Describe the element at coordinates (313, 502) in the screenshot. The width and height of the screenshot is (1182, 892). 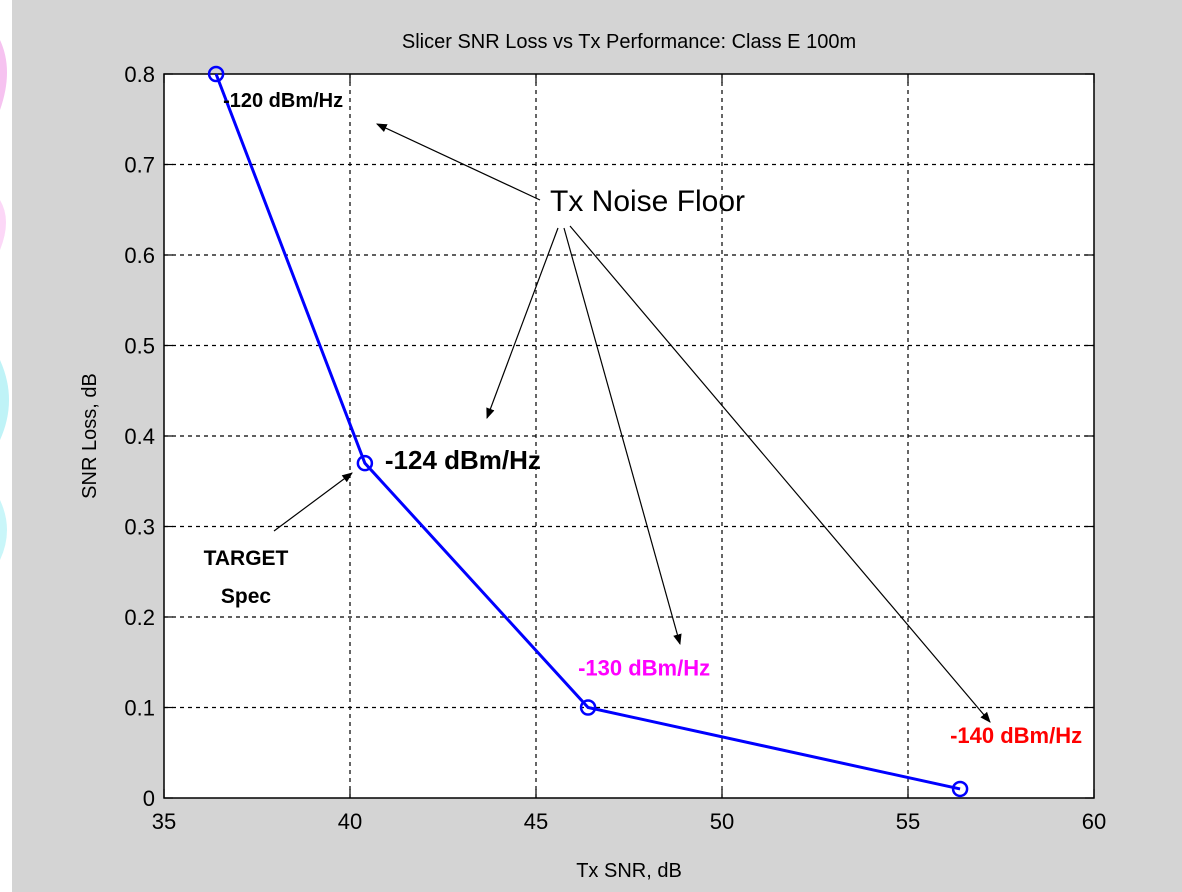
I see `arrow-to-target` at that location.